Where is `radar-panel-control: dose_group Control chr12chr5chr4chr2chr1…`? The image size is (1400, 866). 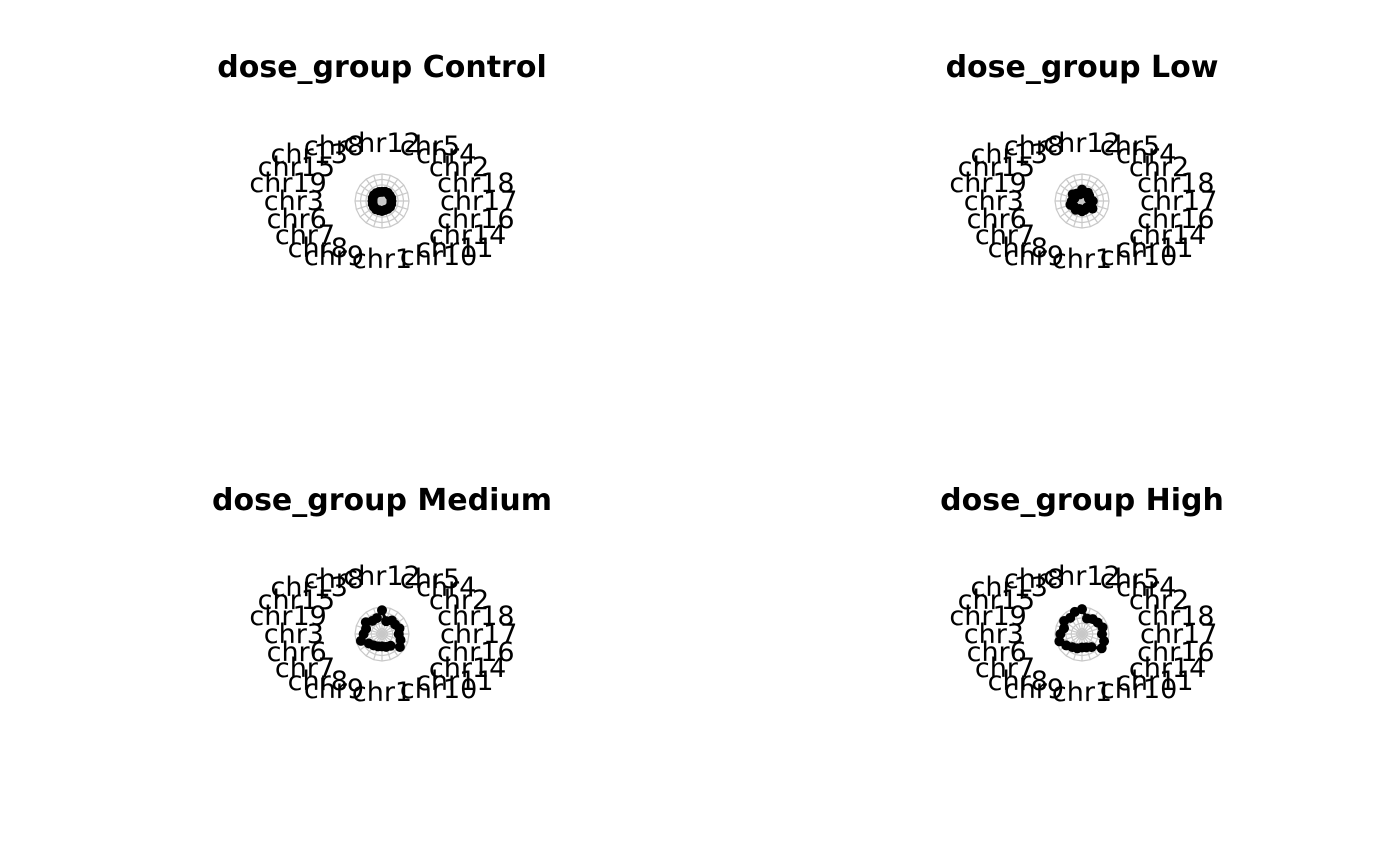
radar-panel-control: dose_group Control chr12chr5chr4chr2chr1… is located at coordinates (381, 162).